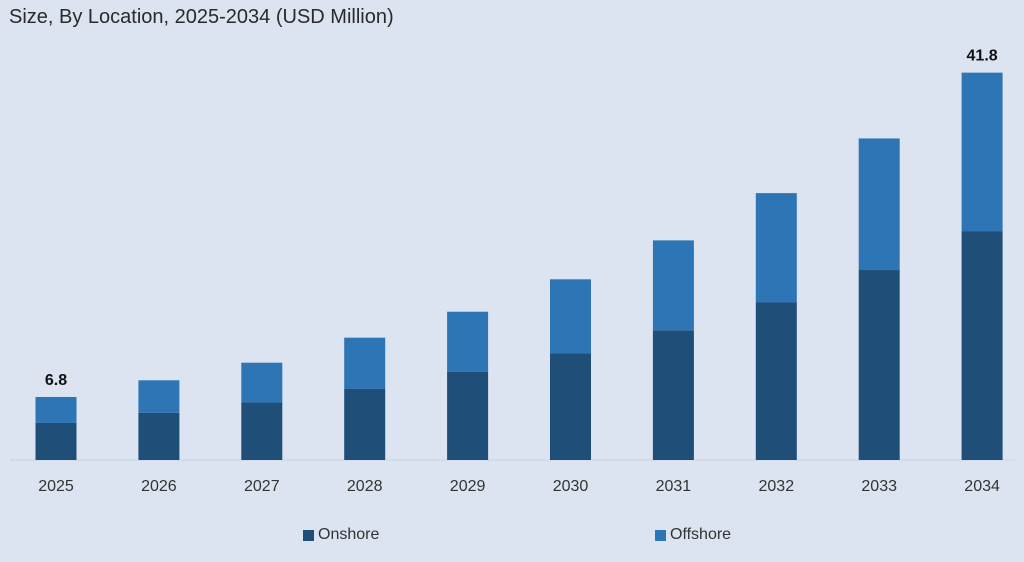 This screenshot has height=562, width=1024. What do you see at coordinates (468, 486) in the screenshot?
I see `x-tick-label-2029: 2029` at bounding box center [468, 486].